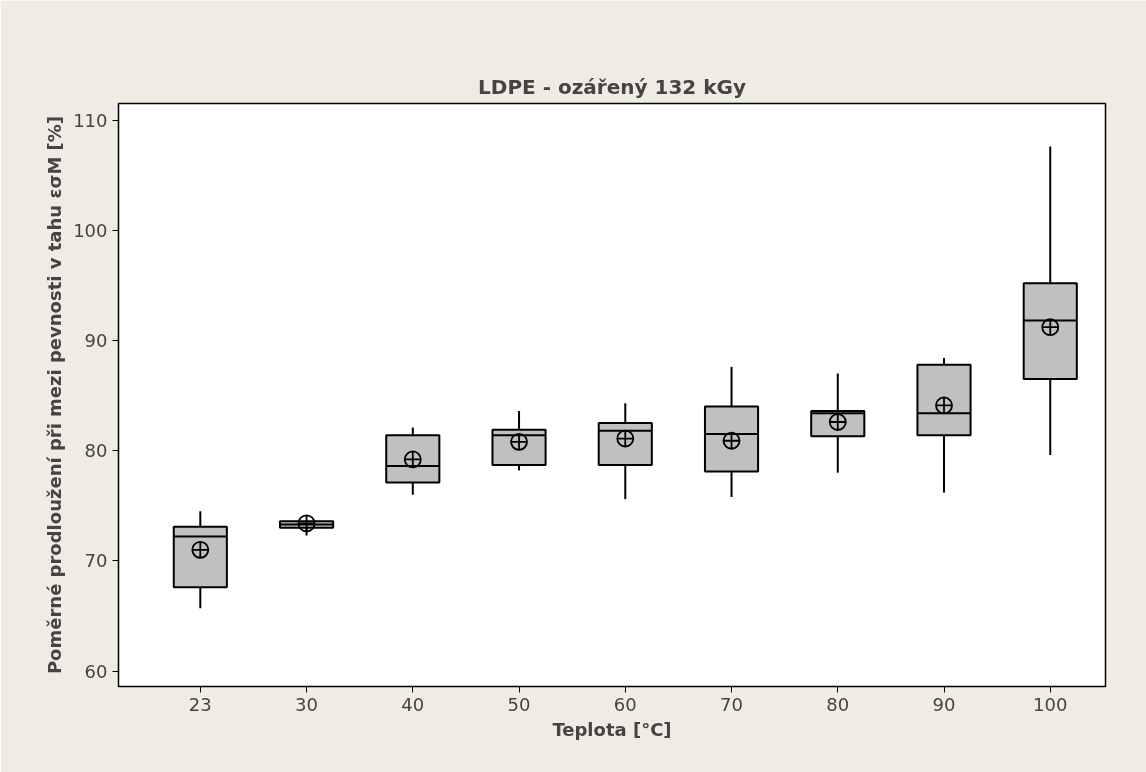  What do you see at coordinates (200, 704) in the screenshot?
I see `x-tick-label: 23` at bounding box center [200, 704].